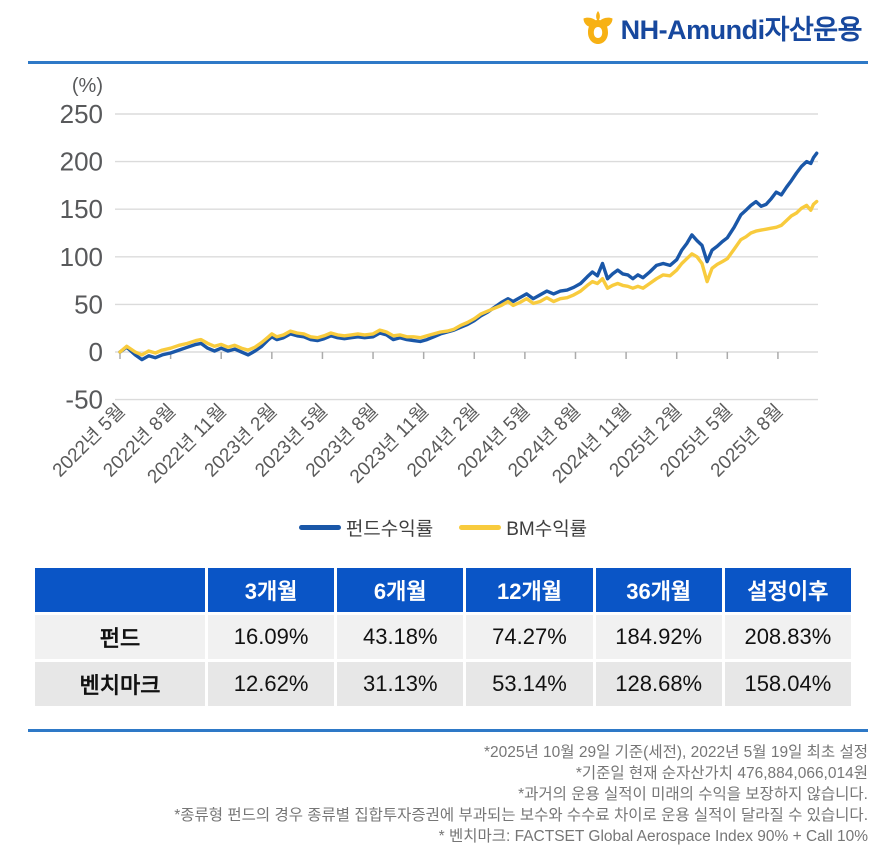 The width and height of the screenshot is (886, 861). What do you see at coordinates (81, 209) in the screenshot?
I see `y-tick-label: 150` at bounding box center [81, 209].